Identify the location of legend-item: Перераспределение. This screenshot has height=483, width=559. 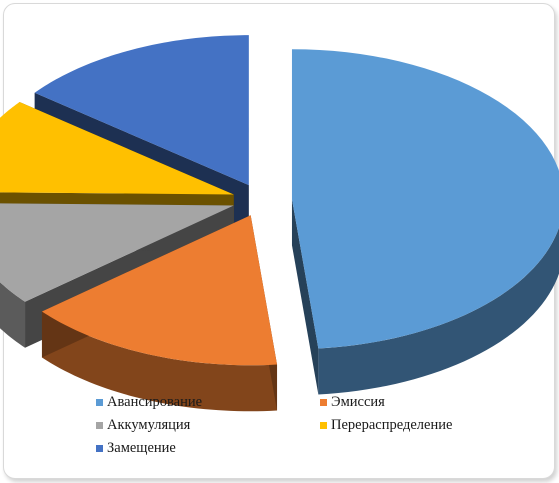
(418, 425).